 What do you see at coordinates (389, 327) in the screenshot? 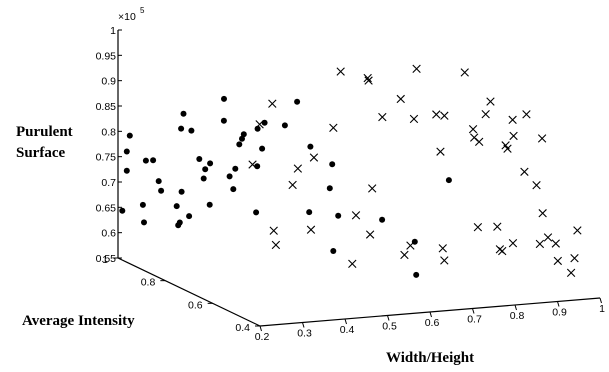
I see `x-tick-label: 0.5` at bounding box center [389, 327].